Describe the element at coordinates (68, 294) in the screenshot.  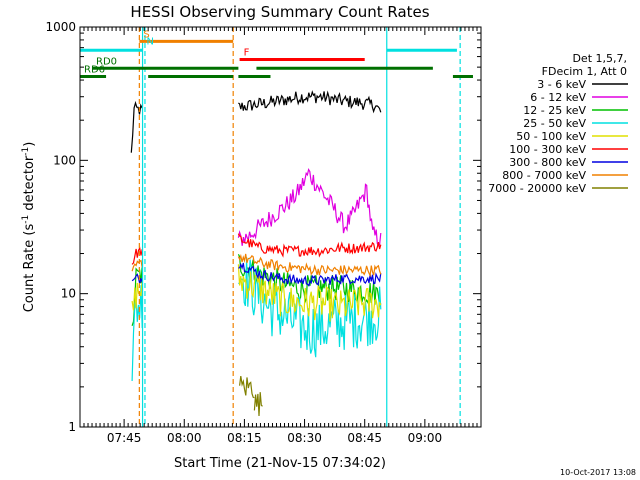
I see `y-tick-label-10: 10` at that location.